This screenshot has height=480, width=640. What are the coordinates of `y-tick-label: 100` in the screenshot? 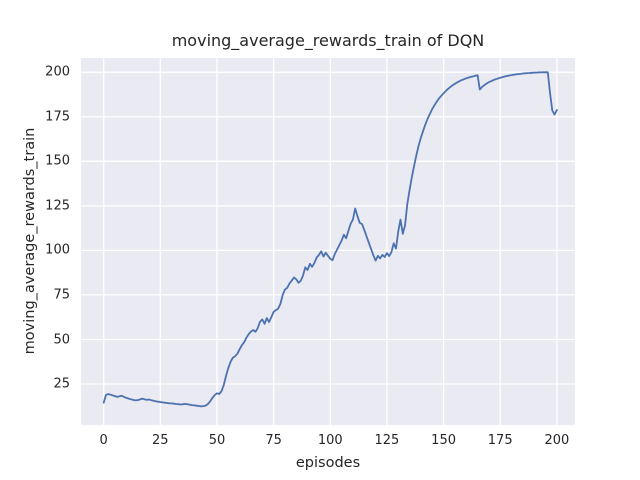 It's located at (57, 250).